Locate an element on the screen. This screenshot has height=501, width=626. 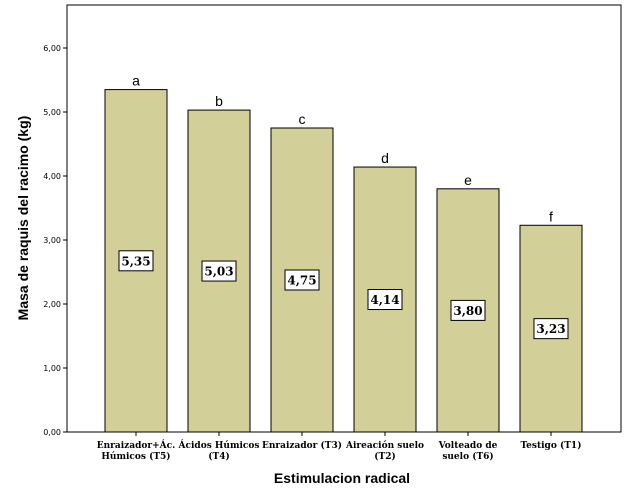
y-axis-title: Masa de raquis del racimo (kg) is located at coordinates (23, 218).